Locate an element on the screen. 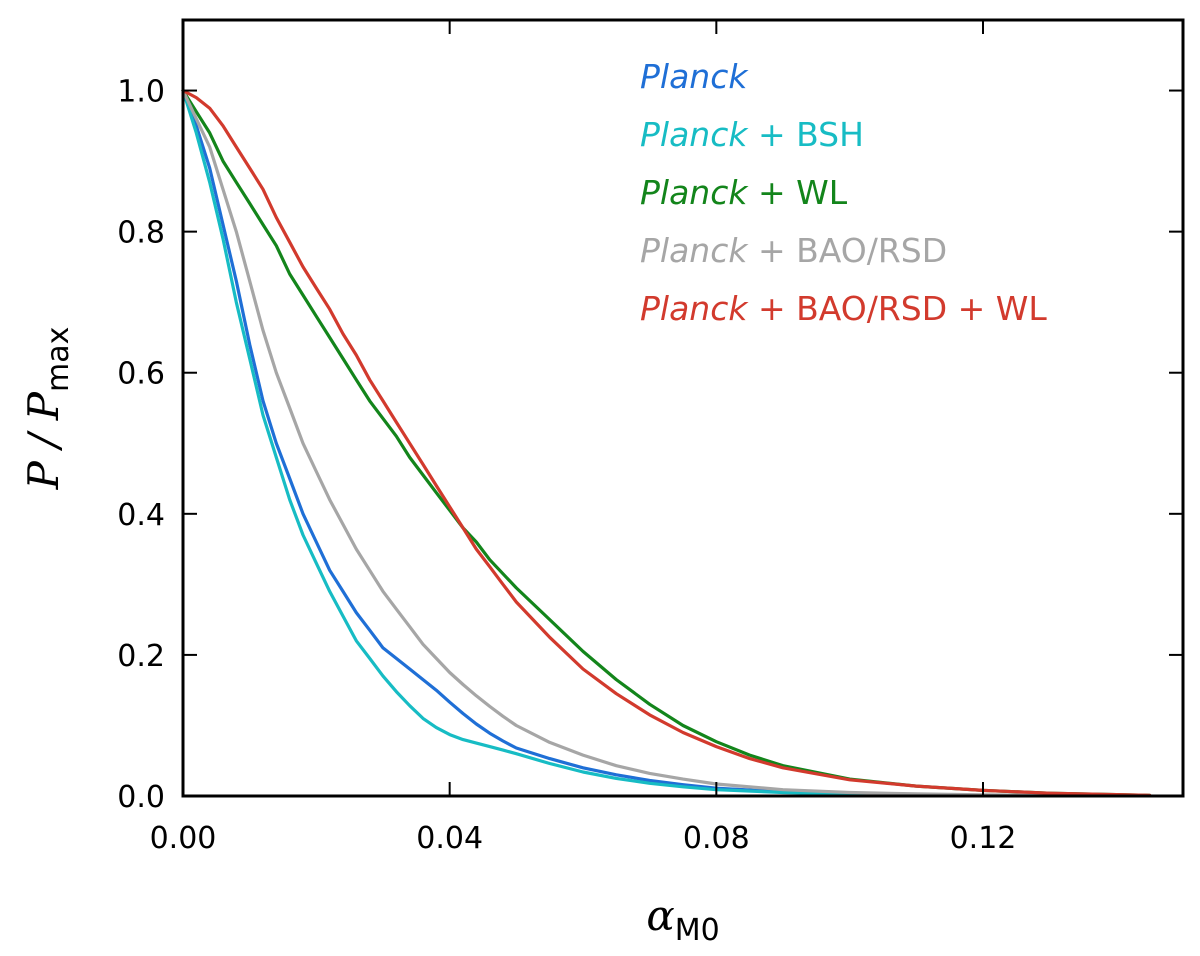 The image size is (1200, 956). y-axis-label-main: P / P is located at coordinates (43, 440).